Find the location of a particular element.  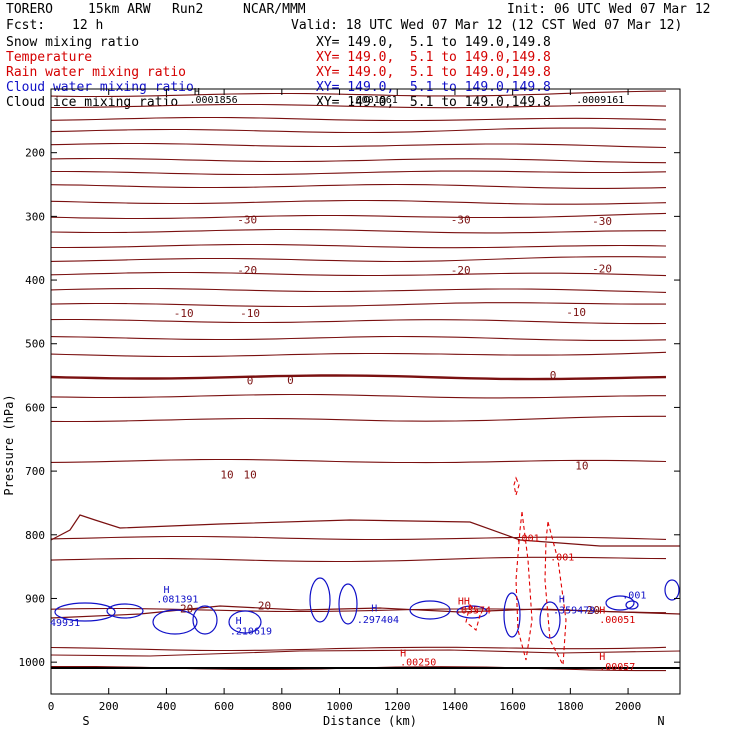

maximum-label: .0001561 is located at coordinates (374, 100).